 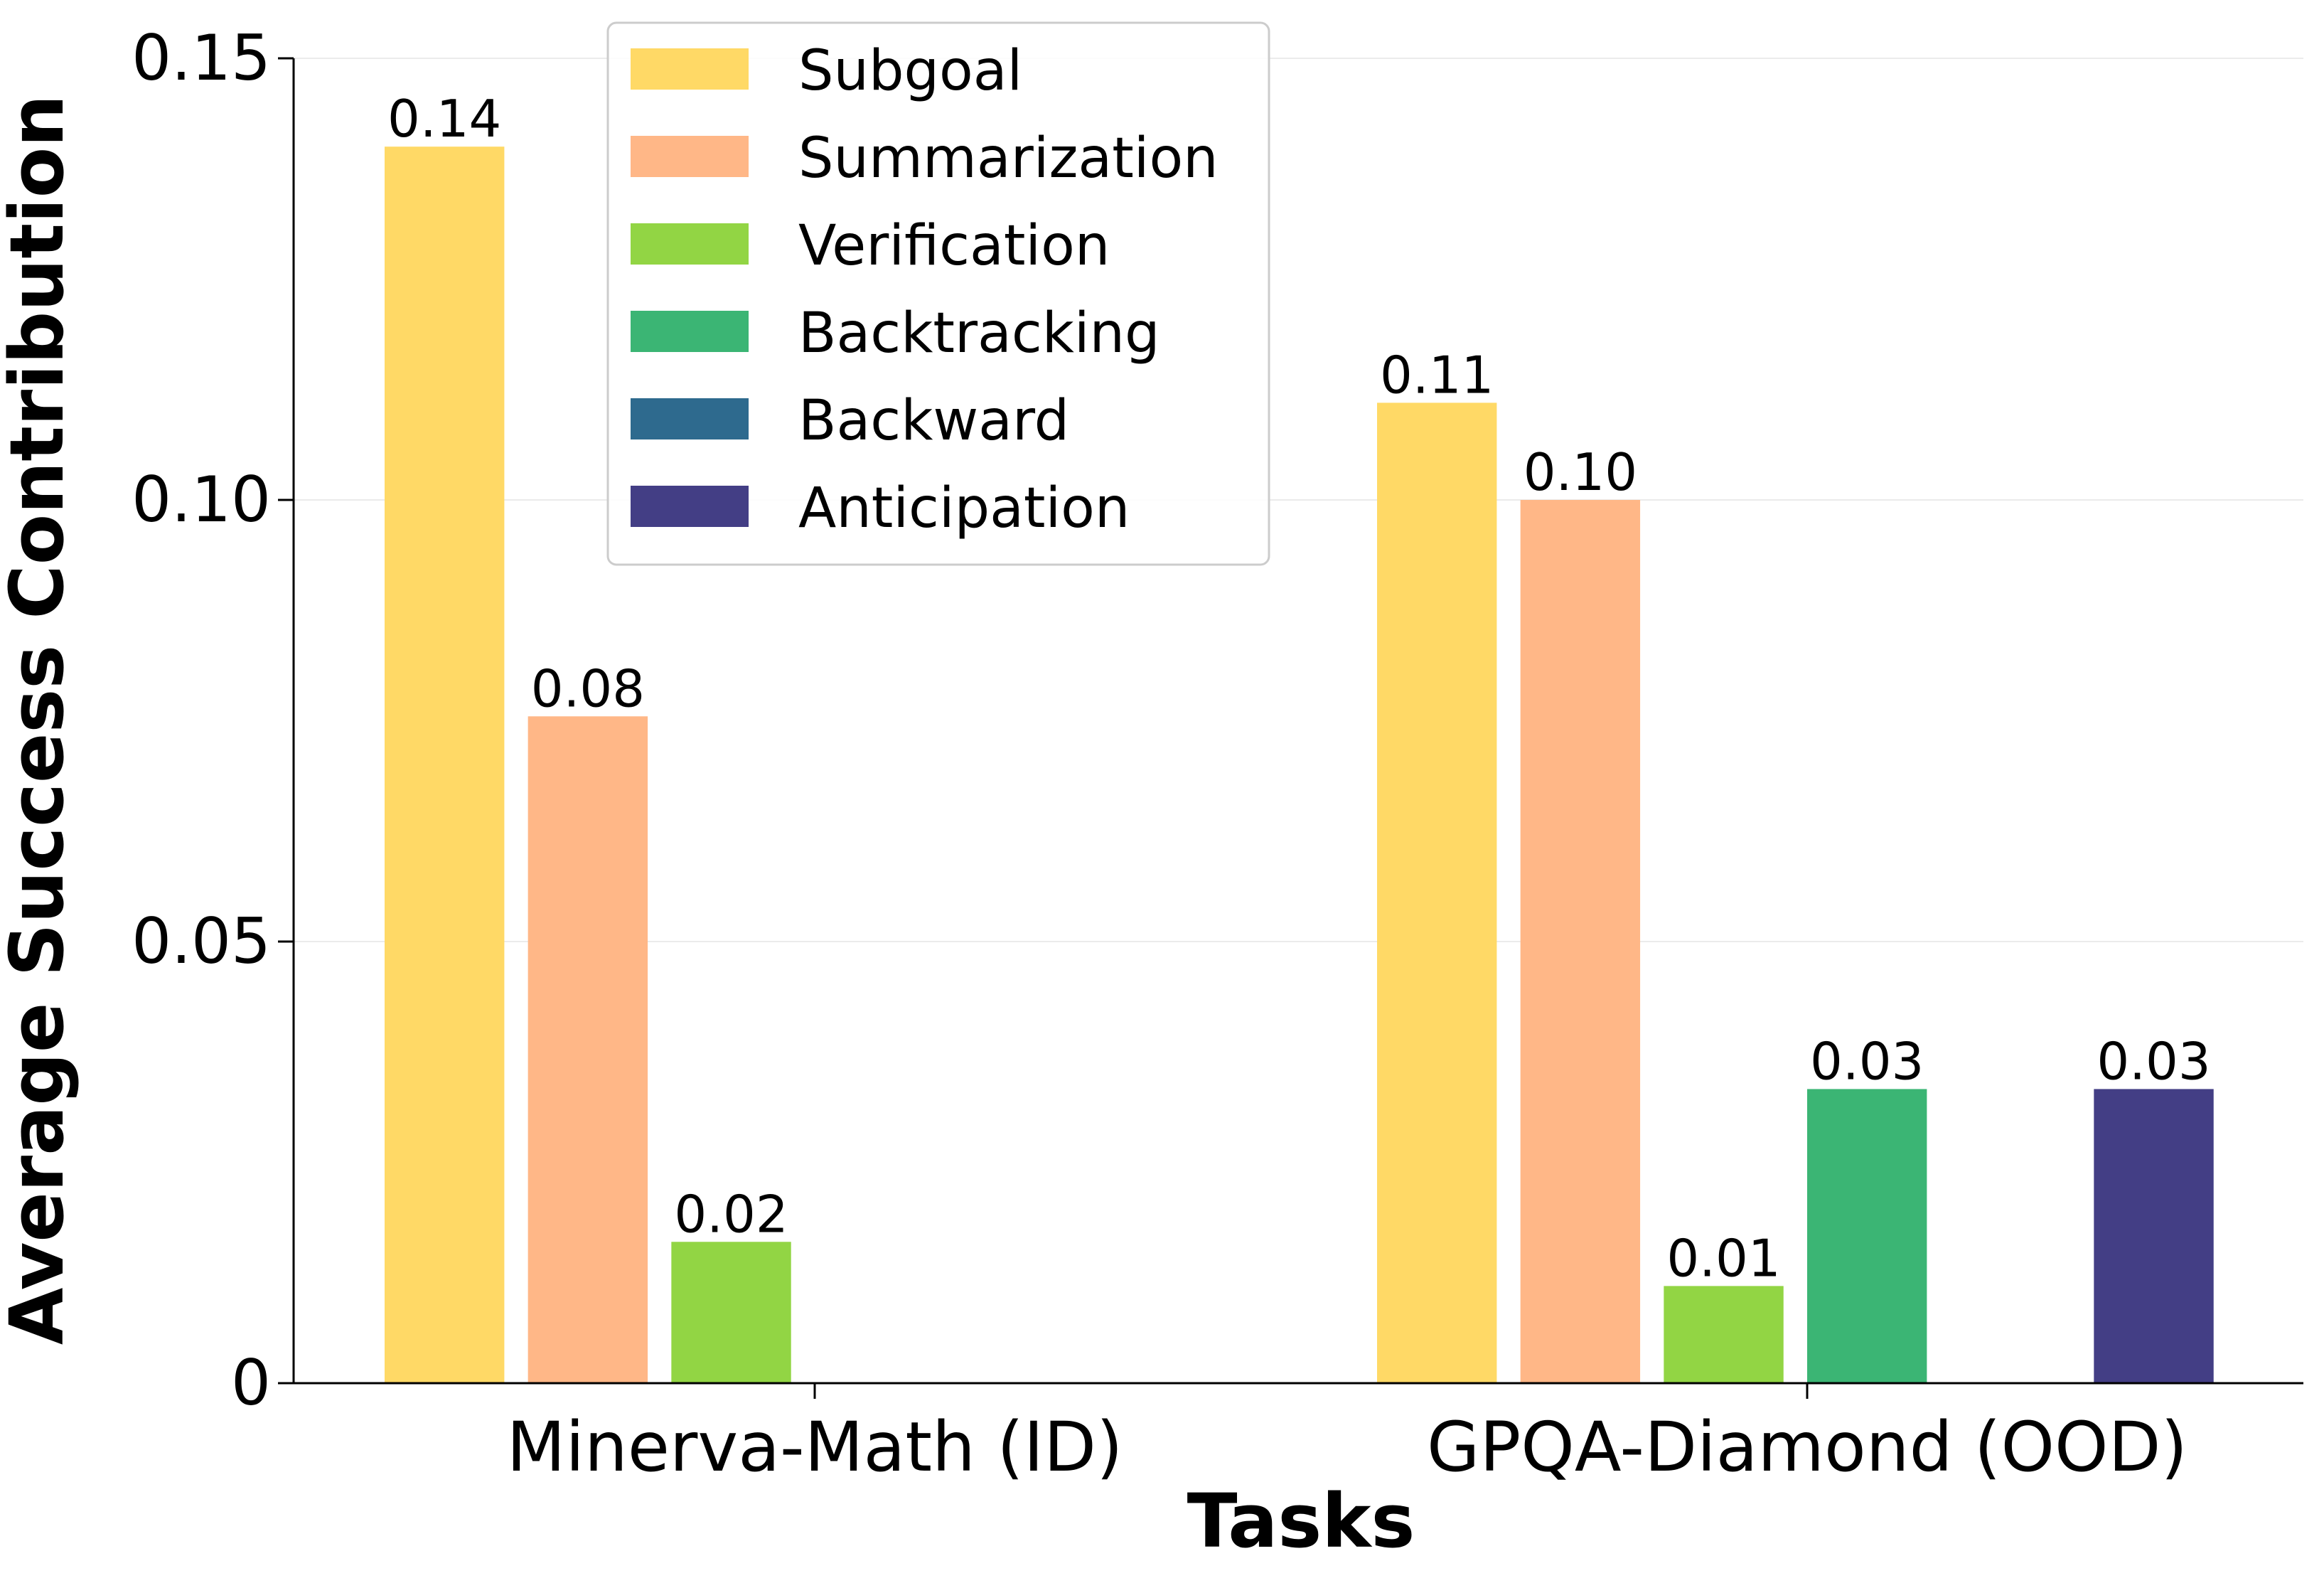 What do you see at coordinates (588, 1049) in the screenshot?
I see `bar-summarization-minerva-math-id` at bounding box center [588, 1049].